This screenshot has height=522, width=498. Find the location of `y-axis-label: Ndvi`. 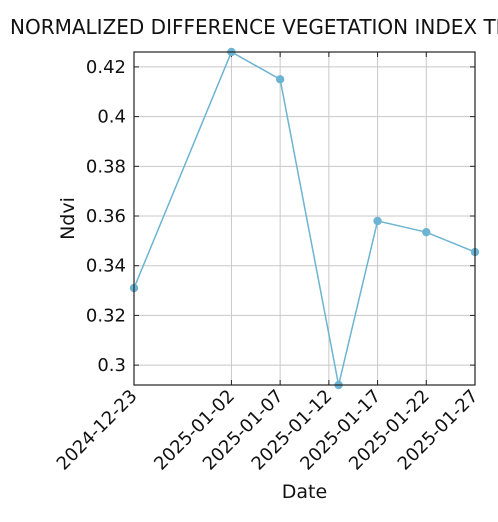

y-axis-label: Ndvi is located at coordinates (68, 218).